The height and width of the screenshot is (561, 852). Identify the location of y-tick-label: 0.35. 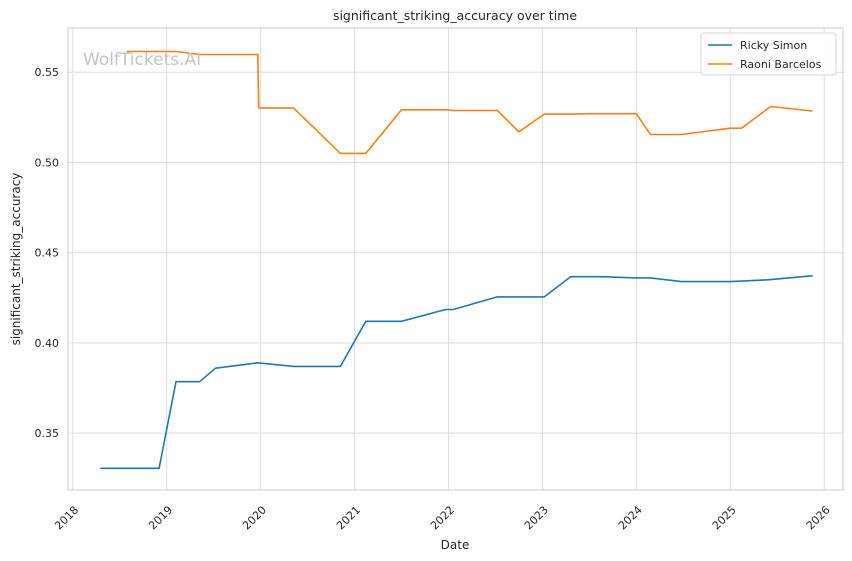
(47, 433).